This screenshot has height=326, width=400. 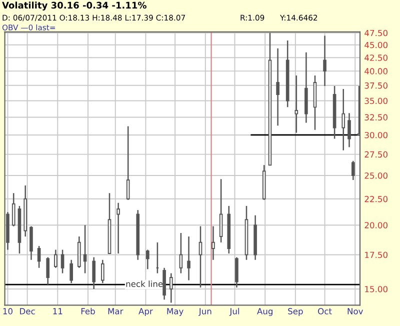 What do you see at coordinates (205, 312) in the screenshot?
I see `x-tick-label: Jun` at bounding box center [205, 312].